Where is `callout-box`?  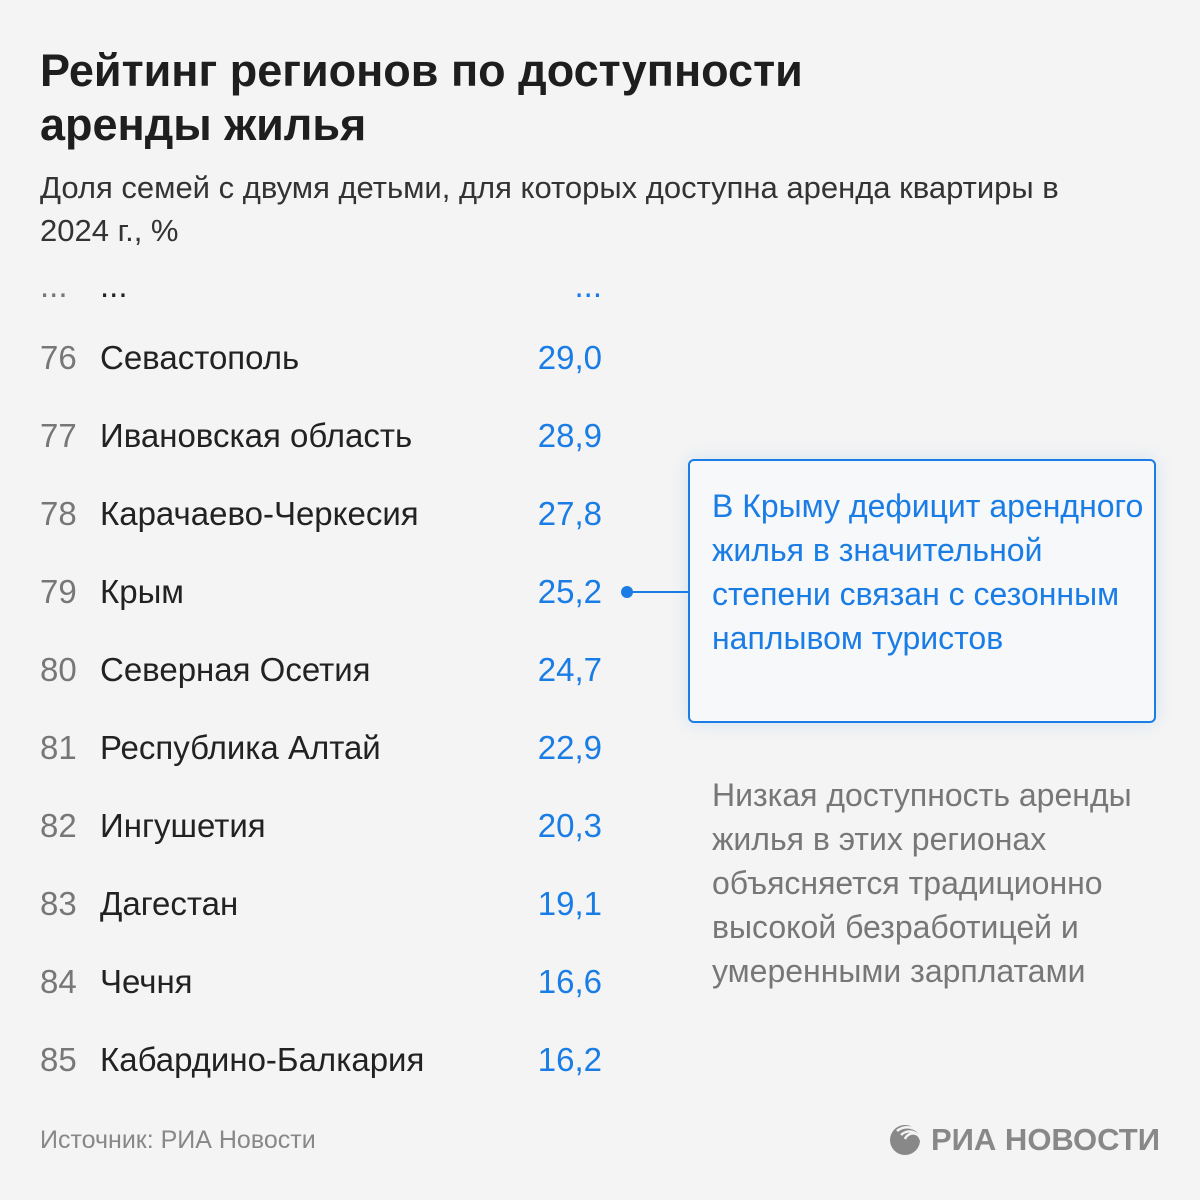
callout-box is located at coordinates (922, 591).